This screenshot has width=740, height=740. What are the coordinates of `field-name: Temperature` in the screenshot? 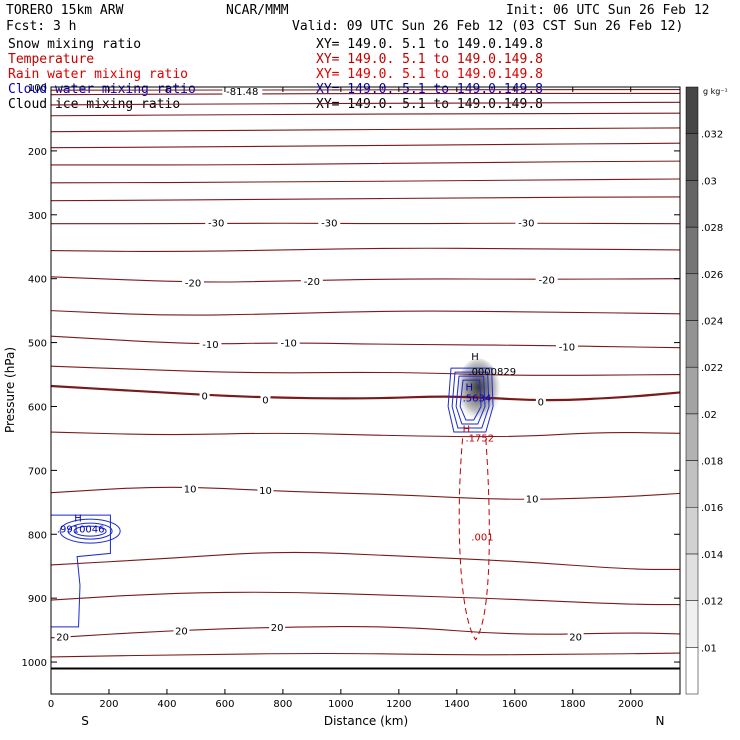 It's located at (51, 59).